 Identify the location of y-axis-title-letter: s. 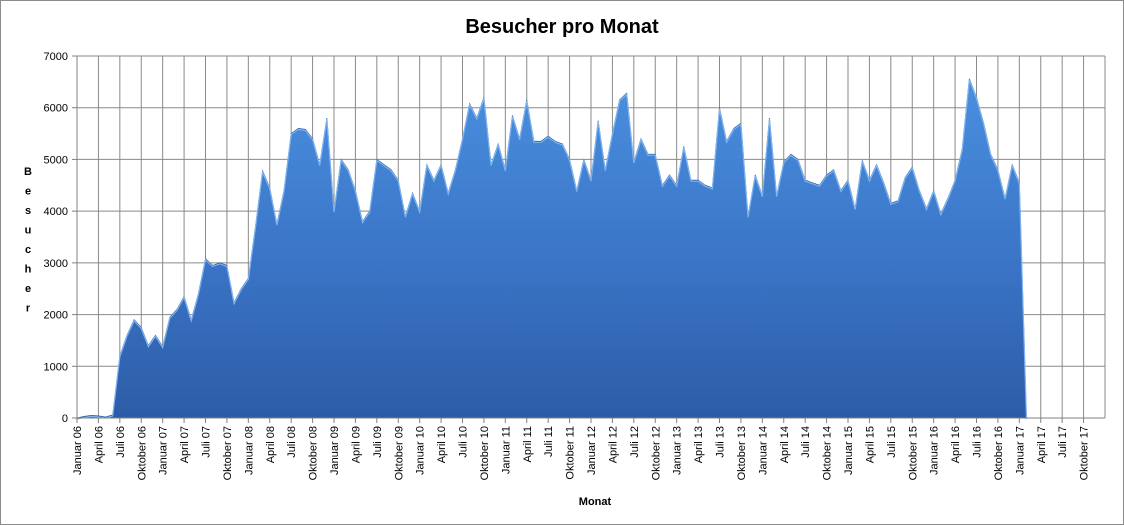
(28, 211).